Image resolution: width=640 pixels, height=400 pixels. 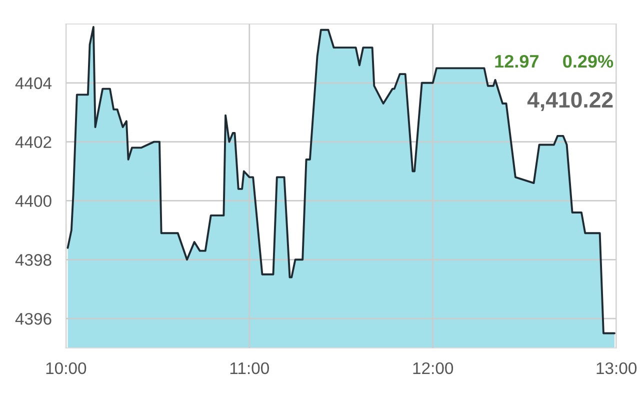 I want to click on x-tick-label: 12:00, so click(x=433, y=368).